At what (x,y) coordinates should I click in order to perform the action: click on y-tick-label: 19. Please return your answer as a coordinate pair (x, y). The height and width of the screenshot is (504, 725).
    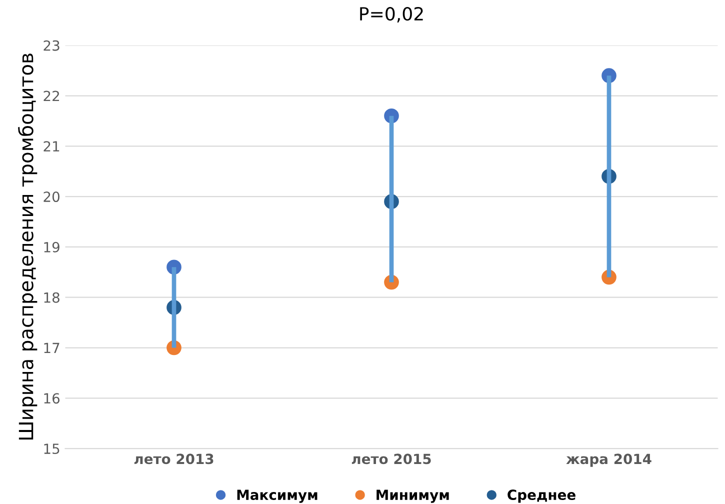
    Looking at the image, I should click on (52, 247).